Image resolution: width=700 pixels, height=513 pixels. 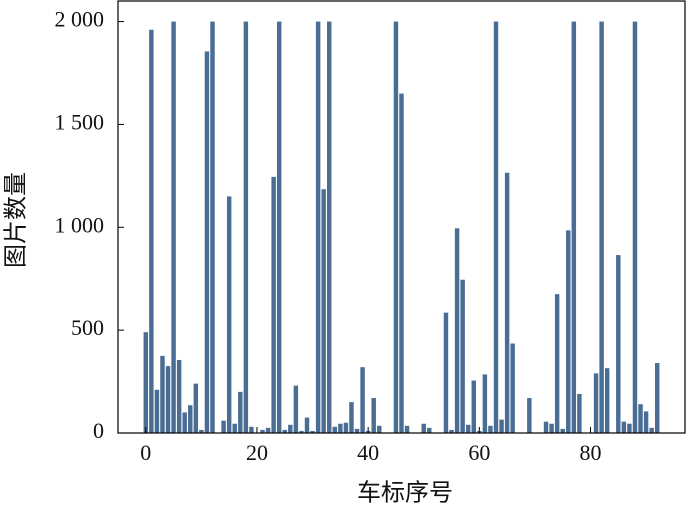 I want to click on x-axis-label: 车标序号, so click(x=405, y=493).